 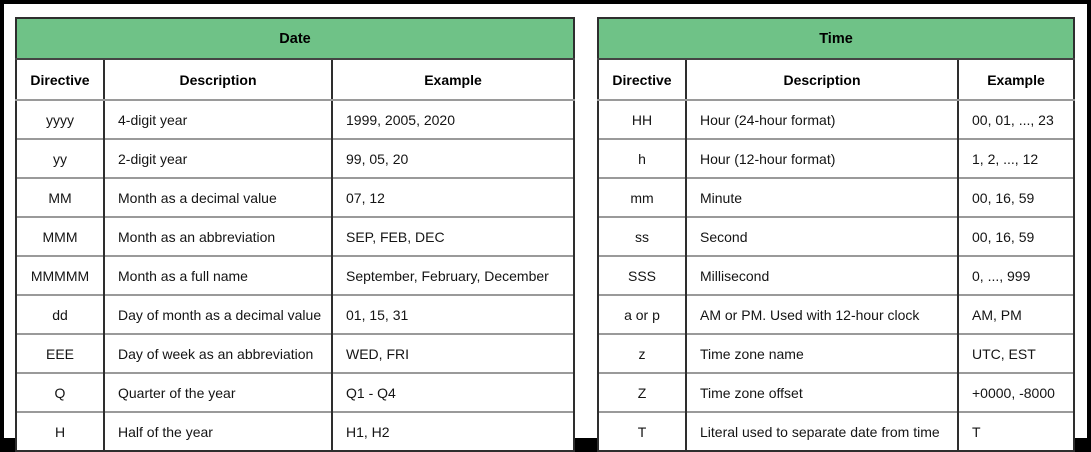 I want to click on directive-cell: ss, so click(x=642, y=236).